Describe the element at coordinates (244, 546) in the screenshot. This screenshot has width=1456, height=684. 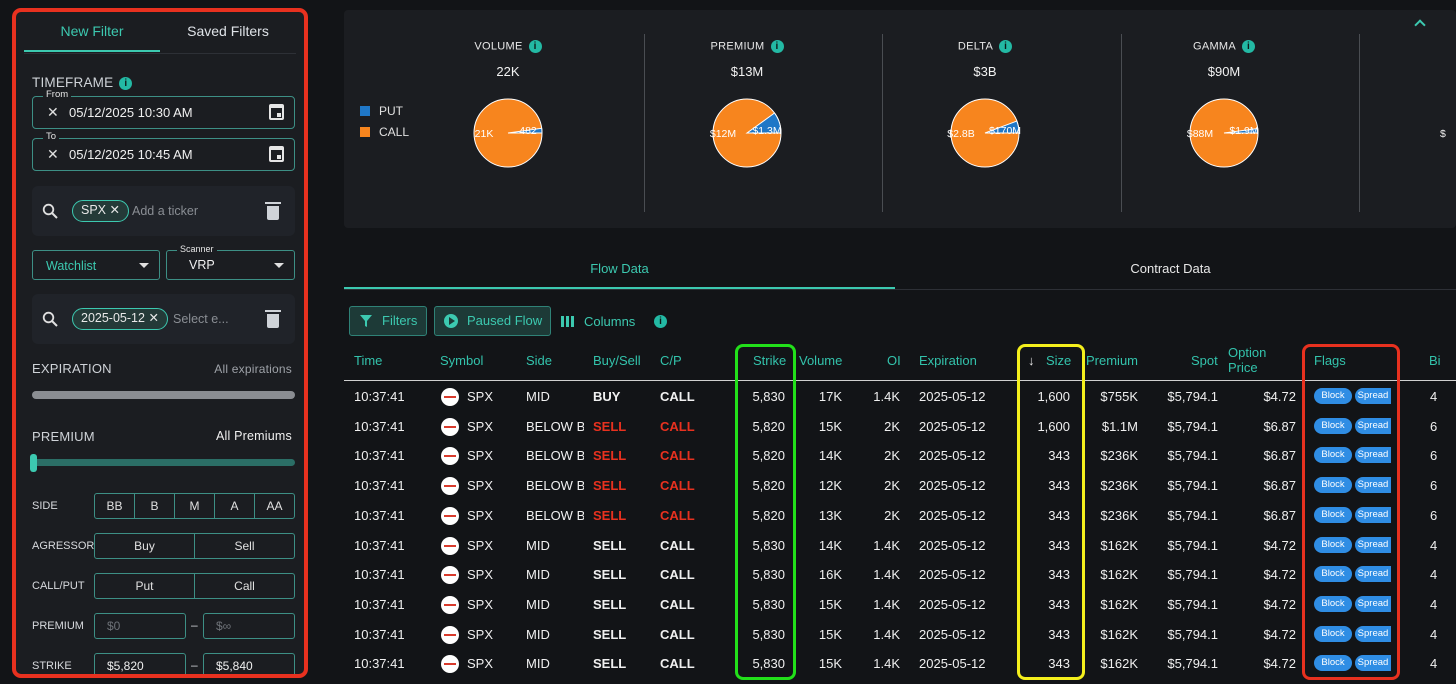
I see `agressor-option-sell: Sell` at that location.